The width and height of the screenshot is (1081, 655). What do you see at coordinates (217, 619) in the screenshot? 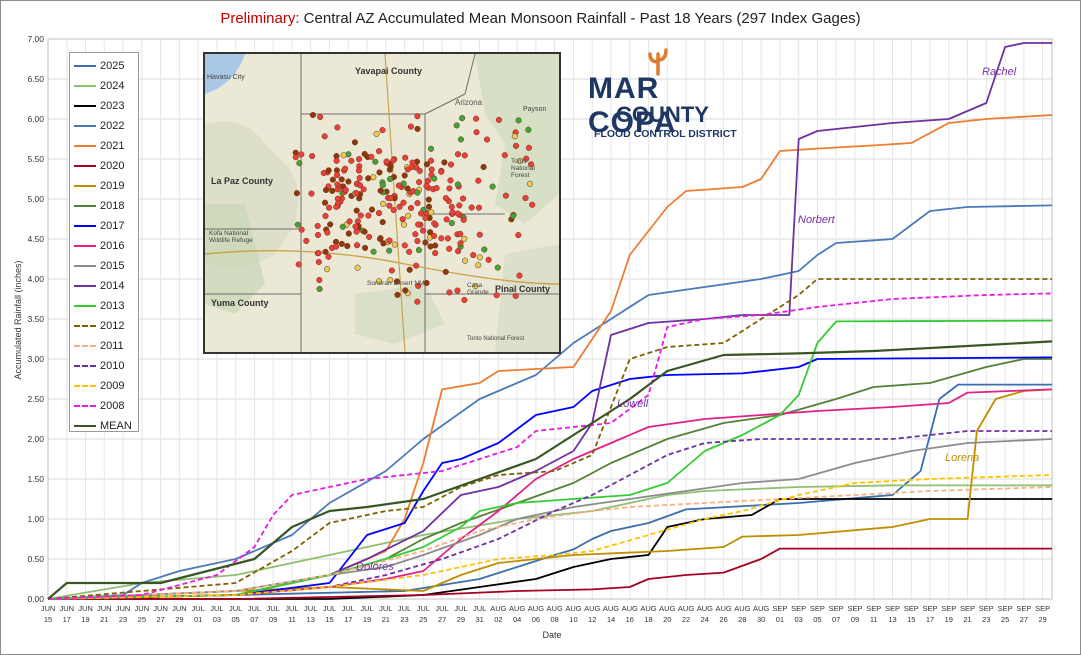
I see `x-tick-day: 03` at bounding box center [217, 619].